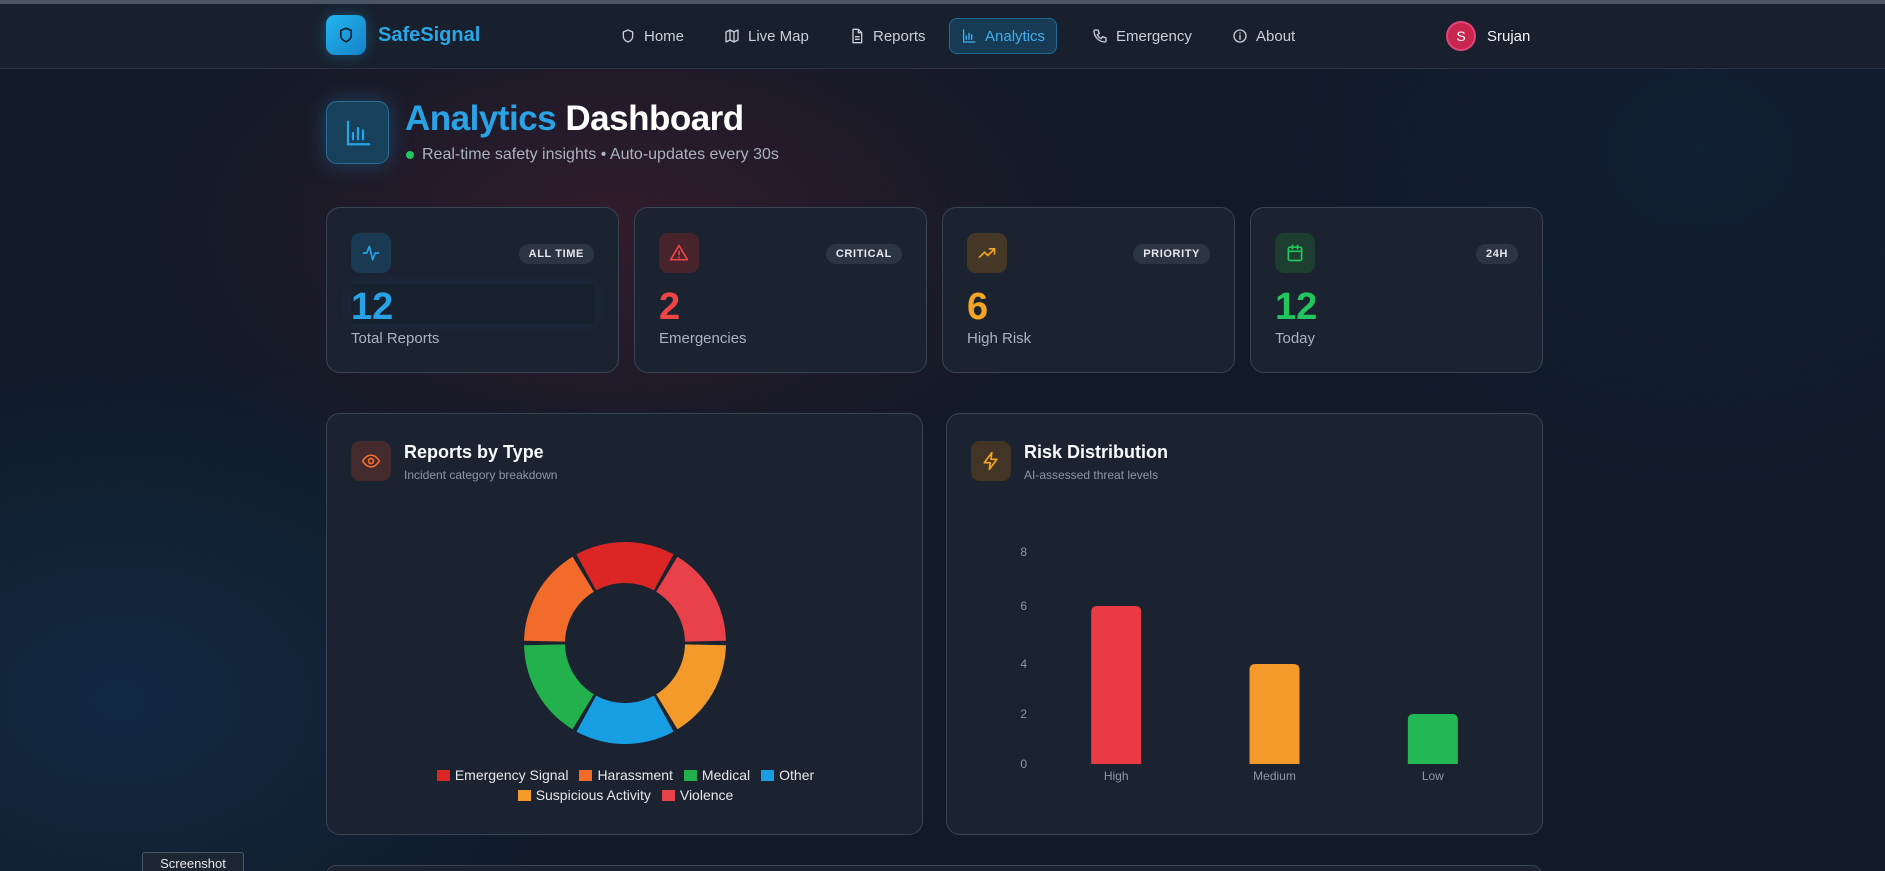  I want to click on nav-about: About, so click(1263, 36).